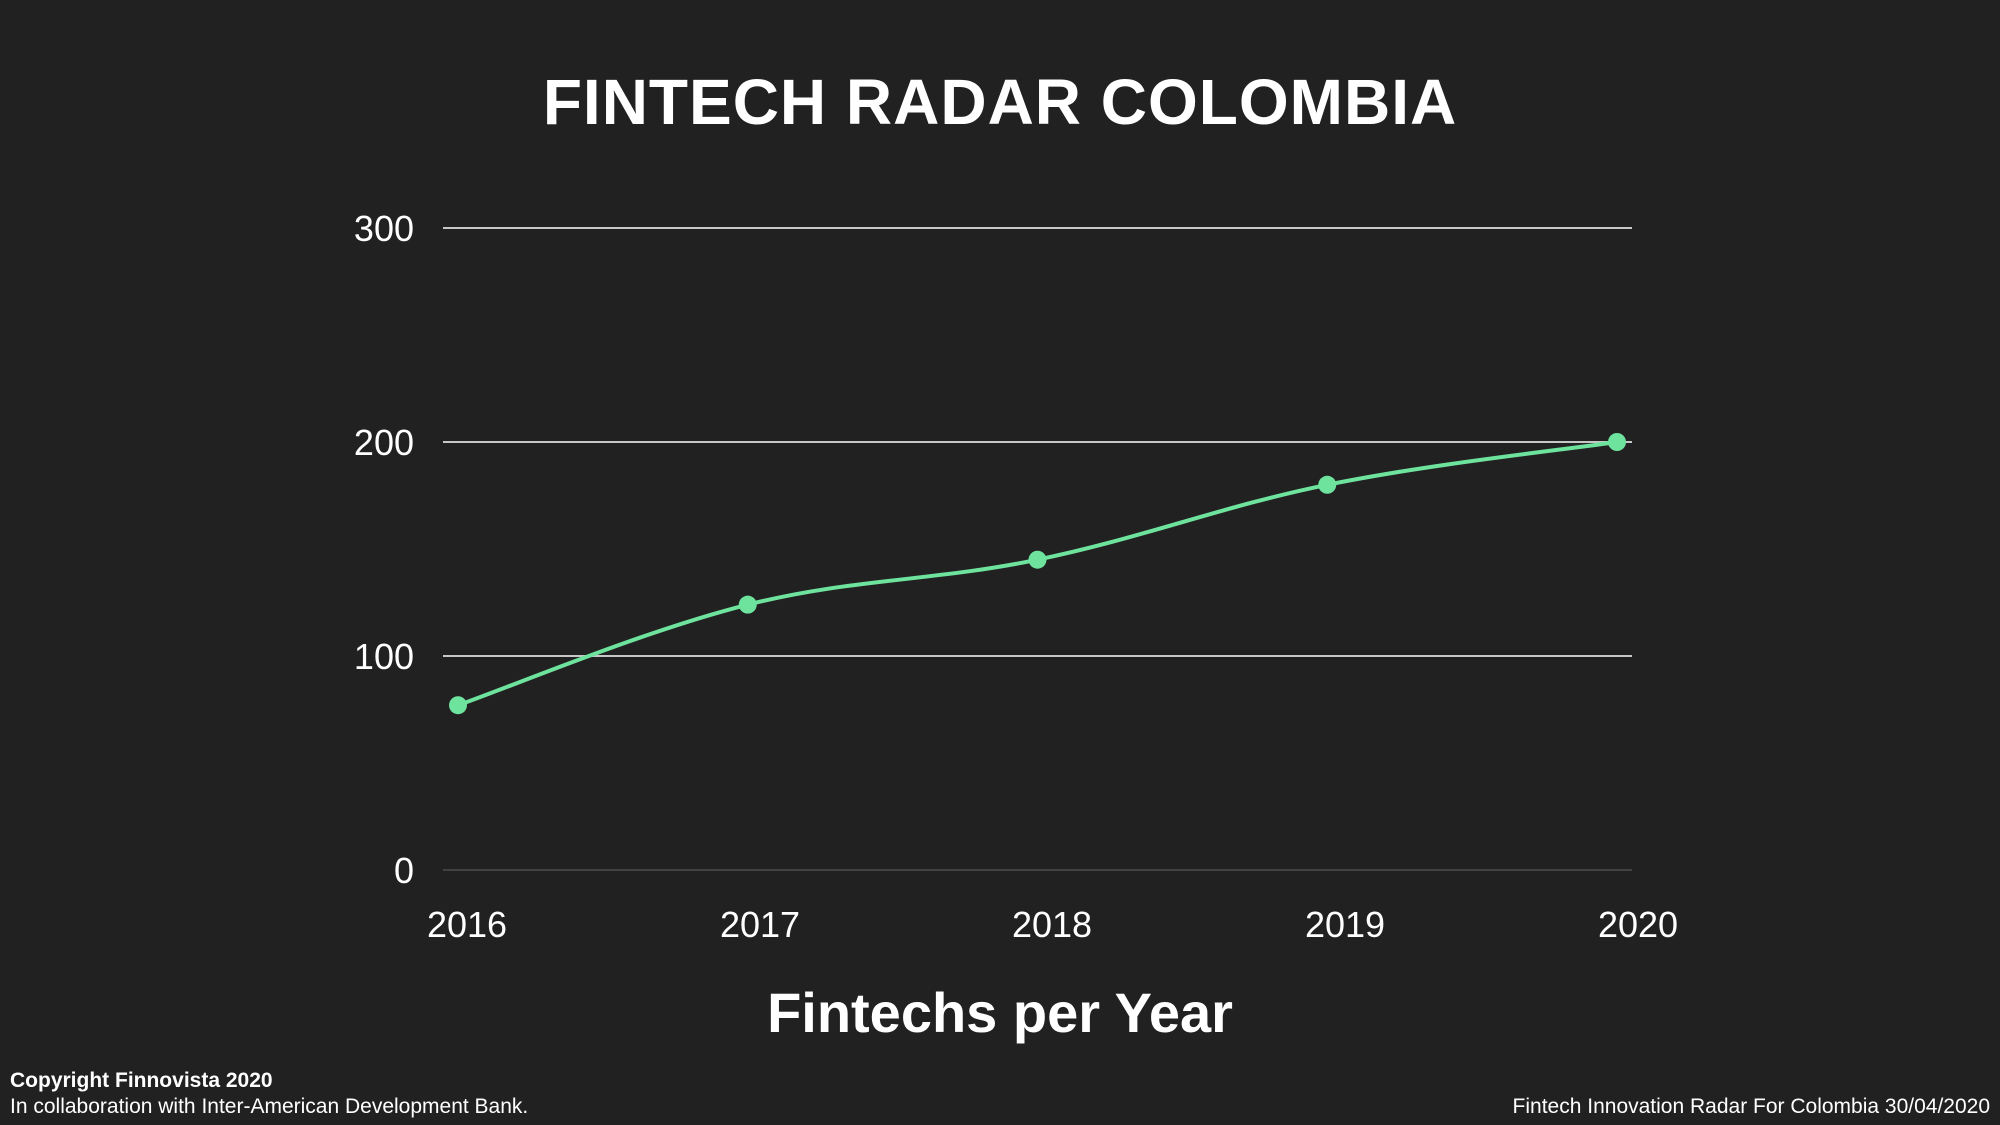  What do you see at coordinates (1345, 924) in the screenshot?
I see `x-tick-label: 2019` at bounding box center [1345, 924].